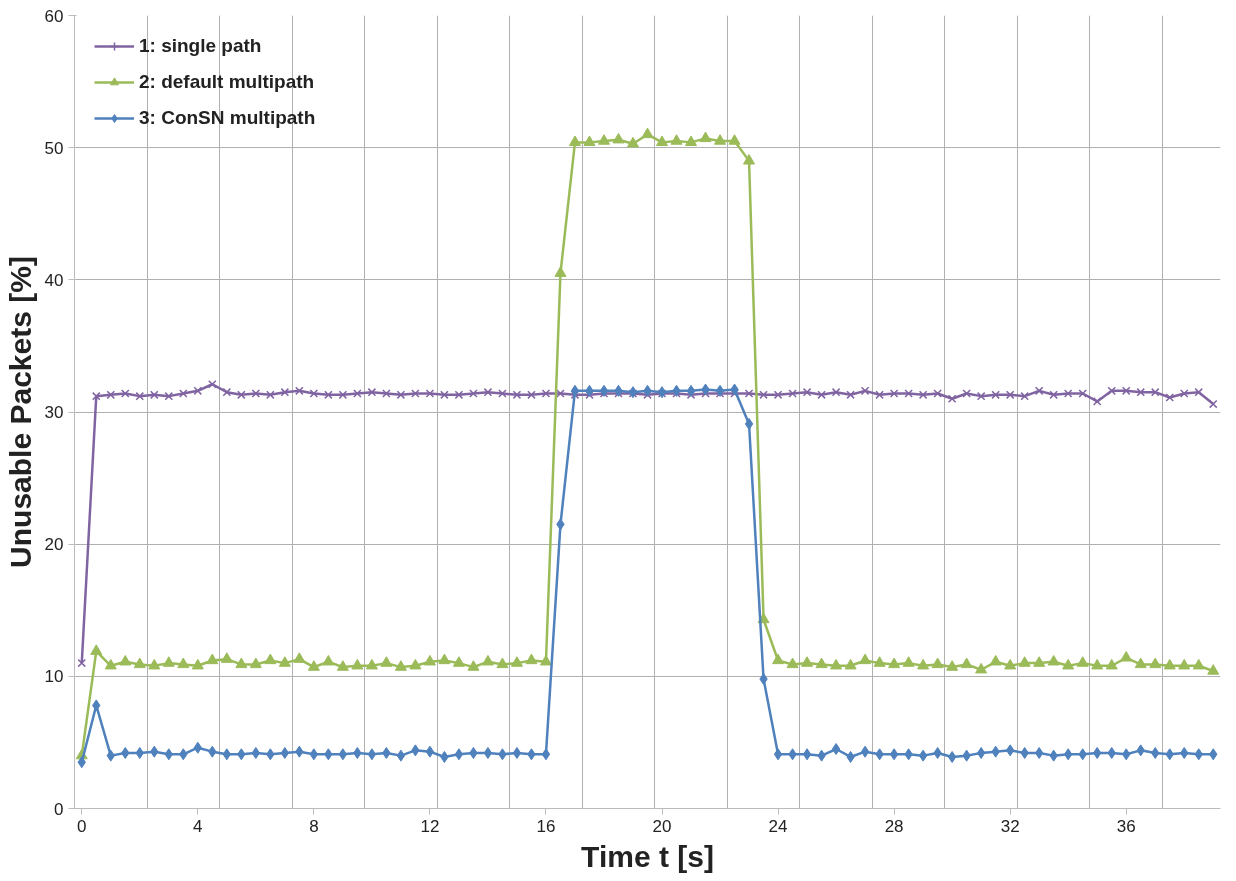 The image size is (1236, 881). I want to click on y-tick-label: 60, so click(54, 16).